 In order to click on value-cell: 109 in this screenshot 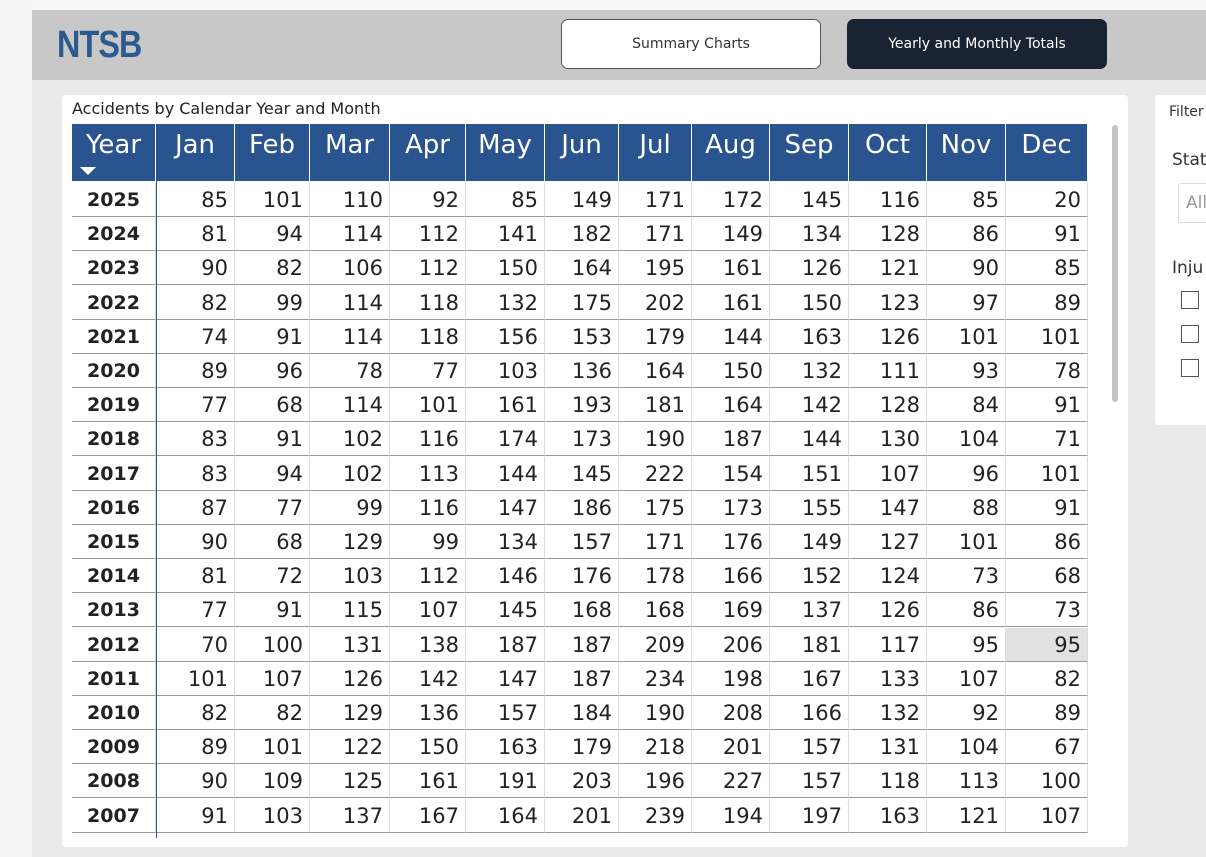, I will do `click(272, 781)`.